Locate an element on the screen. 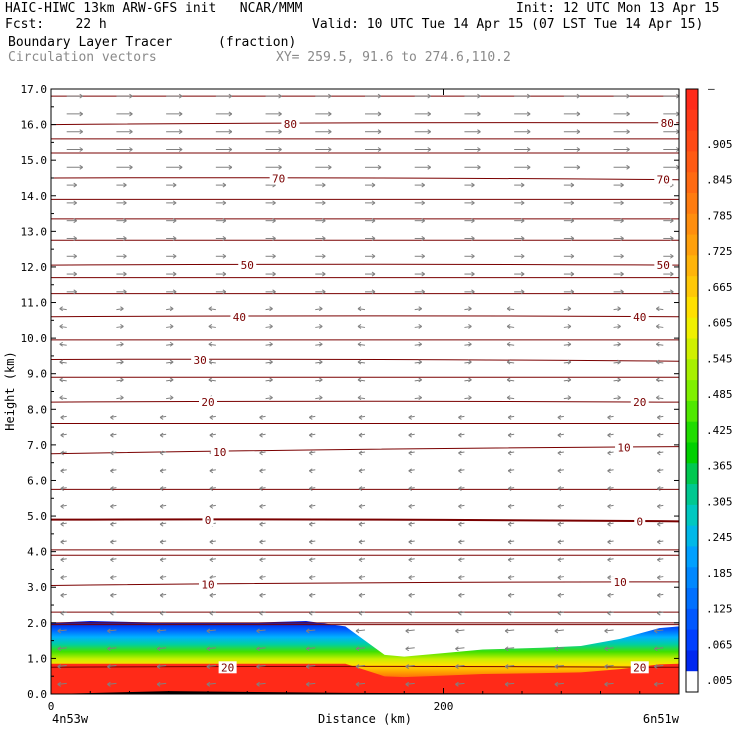 Image resolution: width=740 pixels, height=740 pixels. init-time: Init: 12 UTC Mon 13 Apr 15 is located at coordinates (618, 8).